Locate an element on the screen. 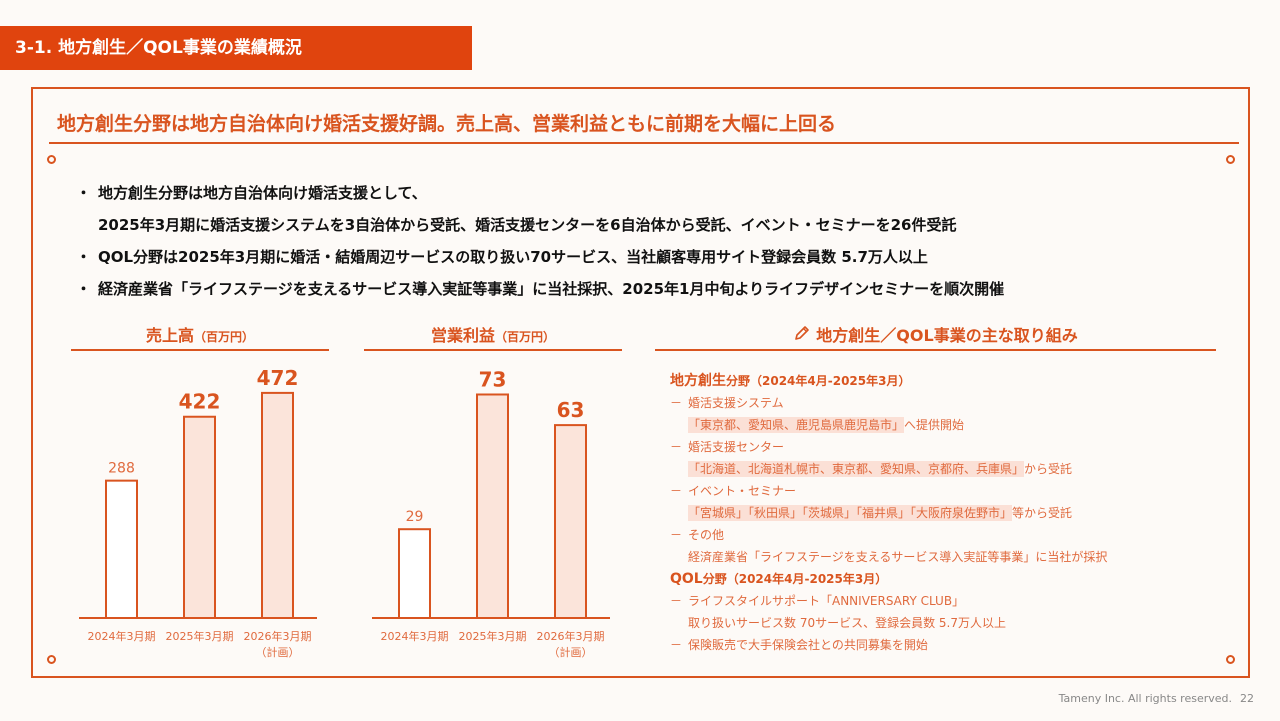  item-label: イベント・セミナー is located at coordinates (742, 491).